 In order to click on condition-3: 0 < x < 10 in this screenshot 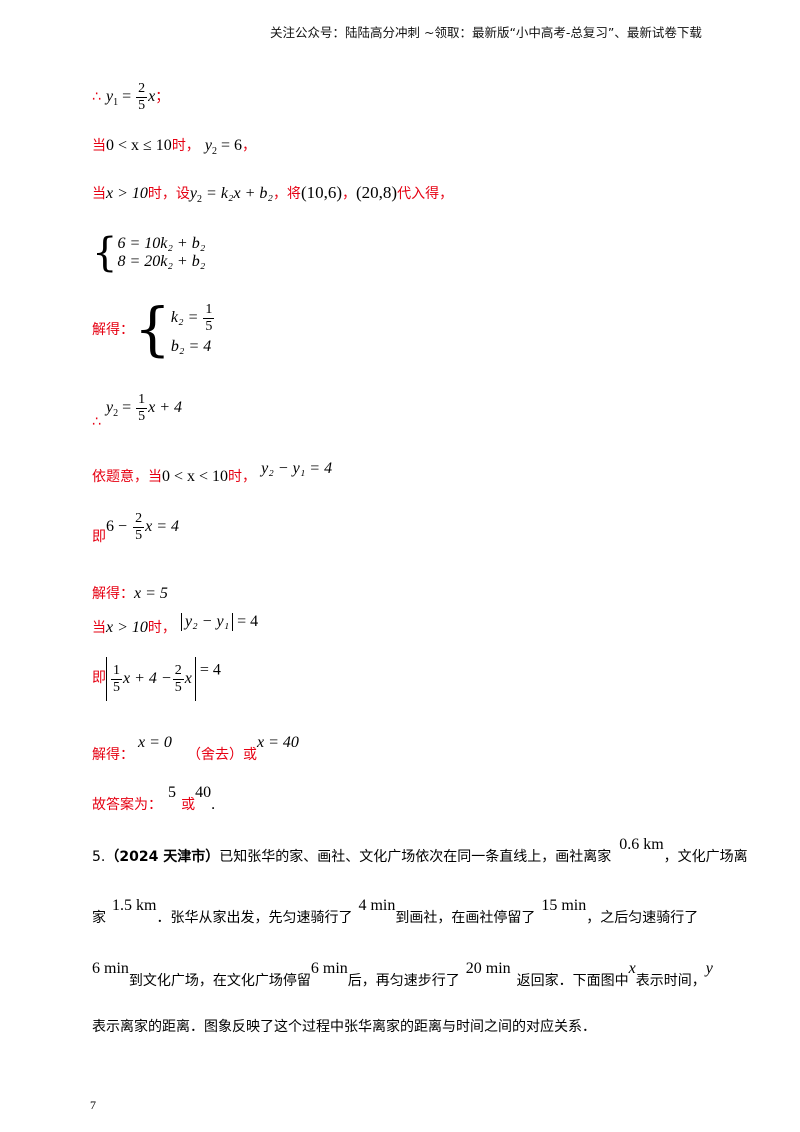, I will do `click(195, 476)`.